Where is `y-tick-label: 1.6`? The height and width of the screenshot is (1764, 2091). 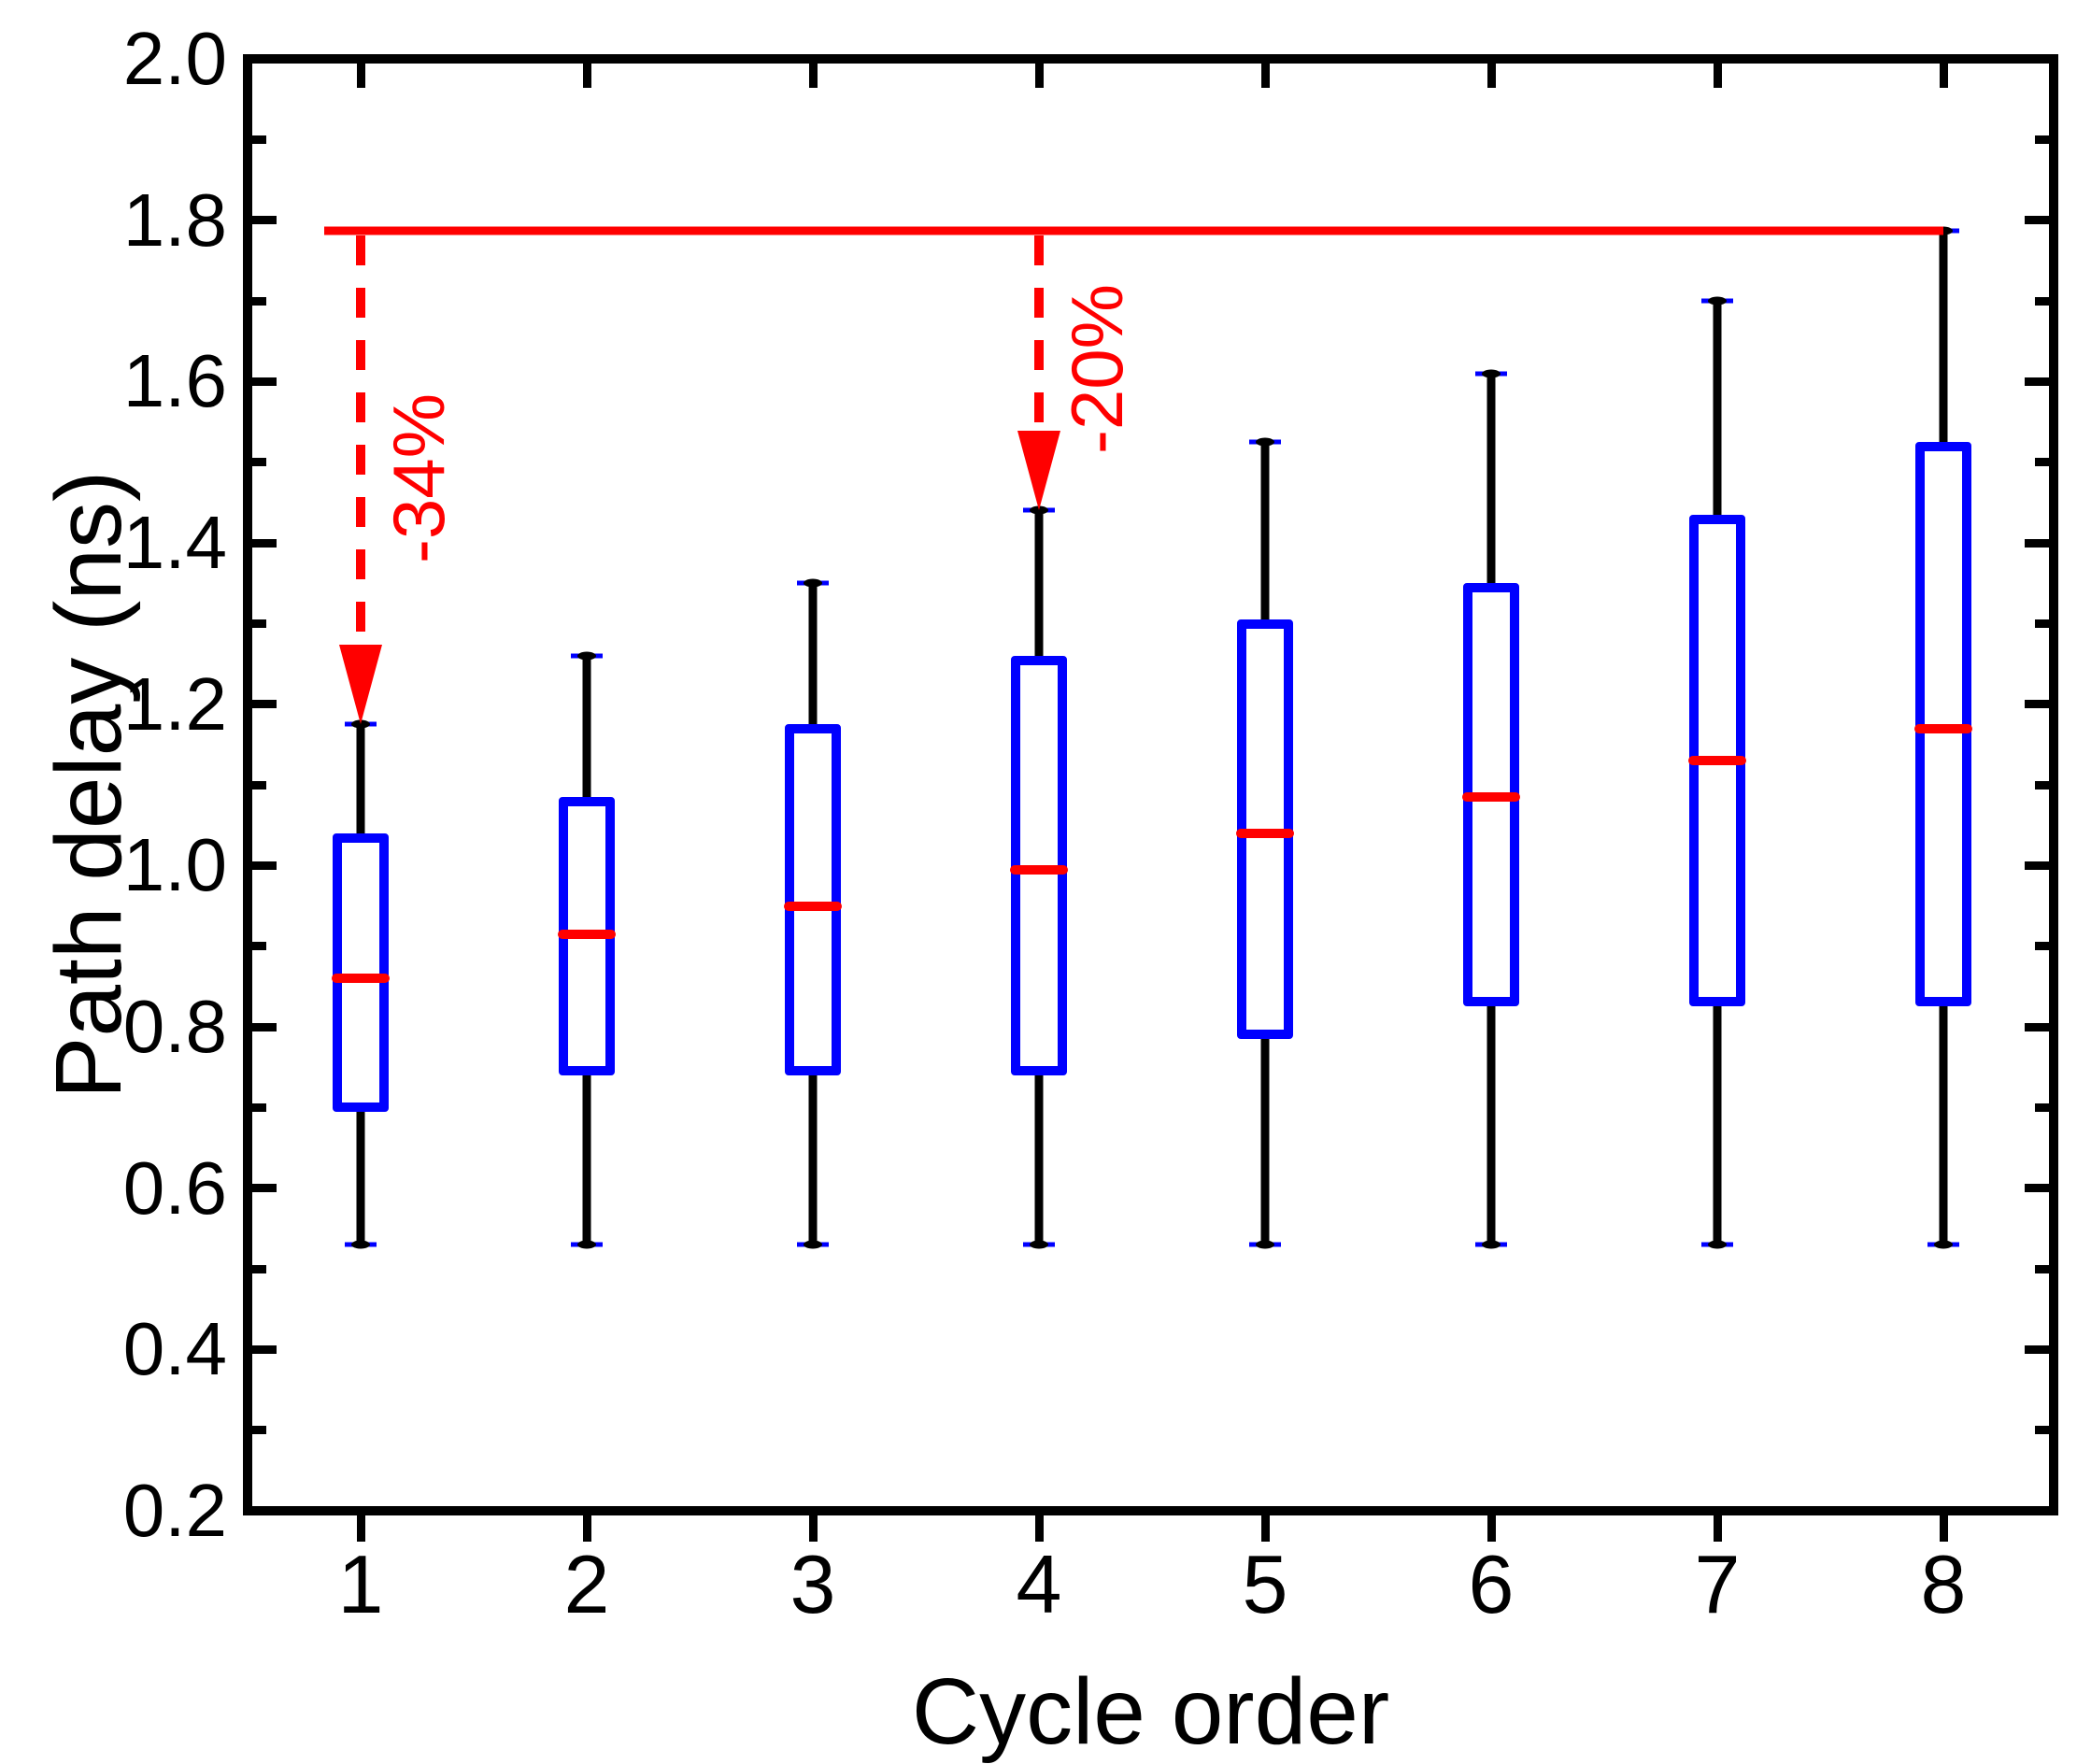 y-tick-label: 1.6 is located at coordinates (174, 381).